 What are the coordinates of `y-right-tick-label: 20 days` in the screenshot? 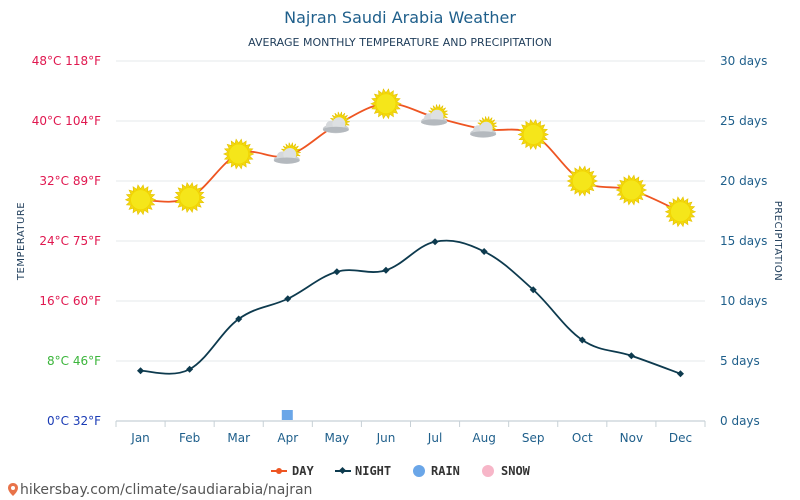 It's located at (743, 181).